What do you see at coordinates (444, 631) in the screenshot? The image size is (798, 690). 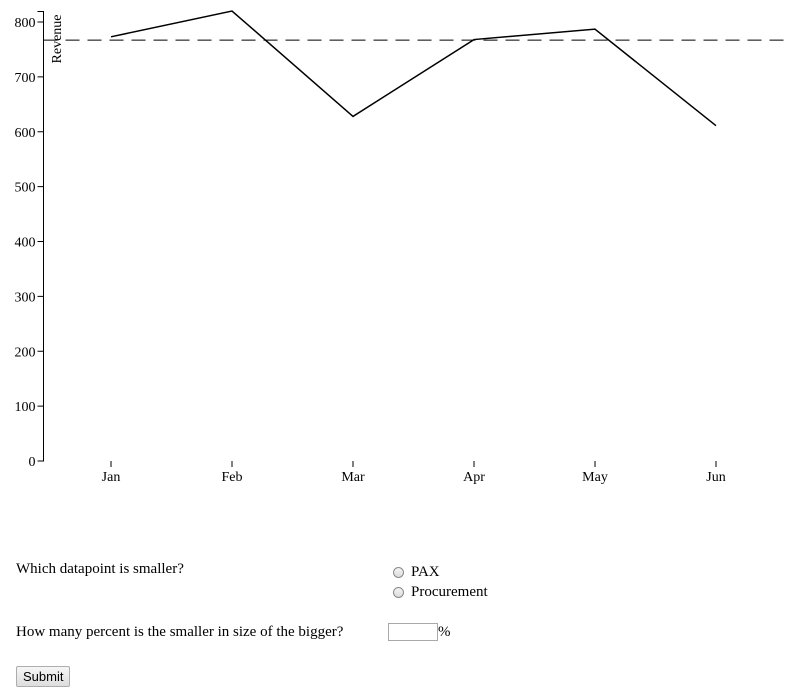 I see `percent-unit: %` at bounding box center [444, 631].